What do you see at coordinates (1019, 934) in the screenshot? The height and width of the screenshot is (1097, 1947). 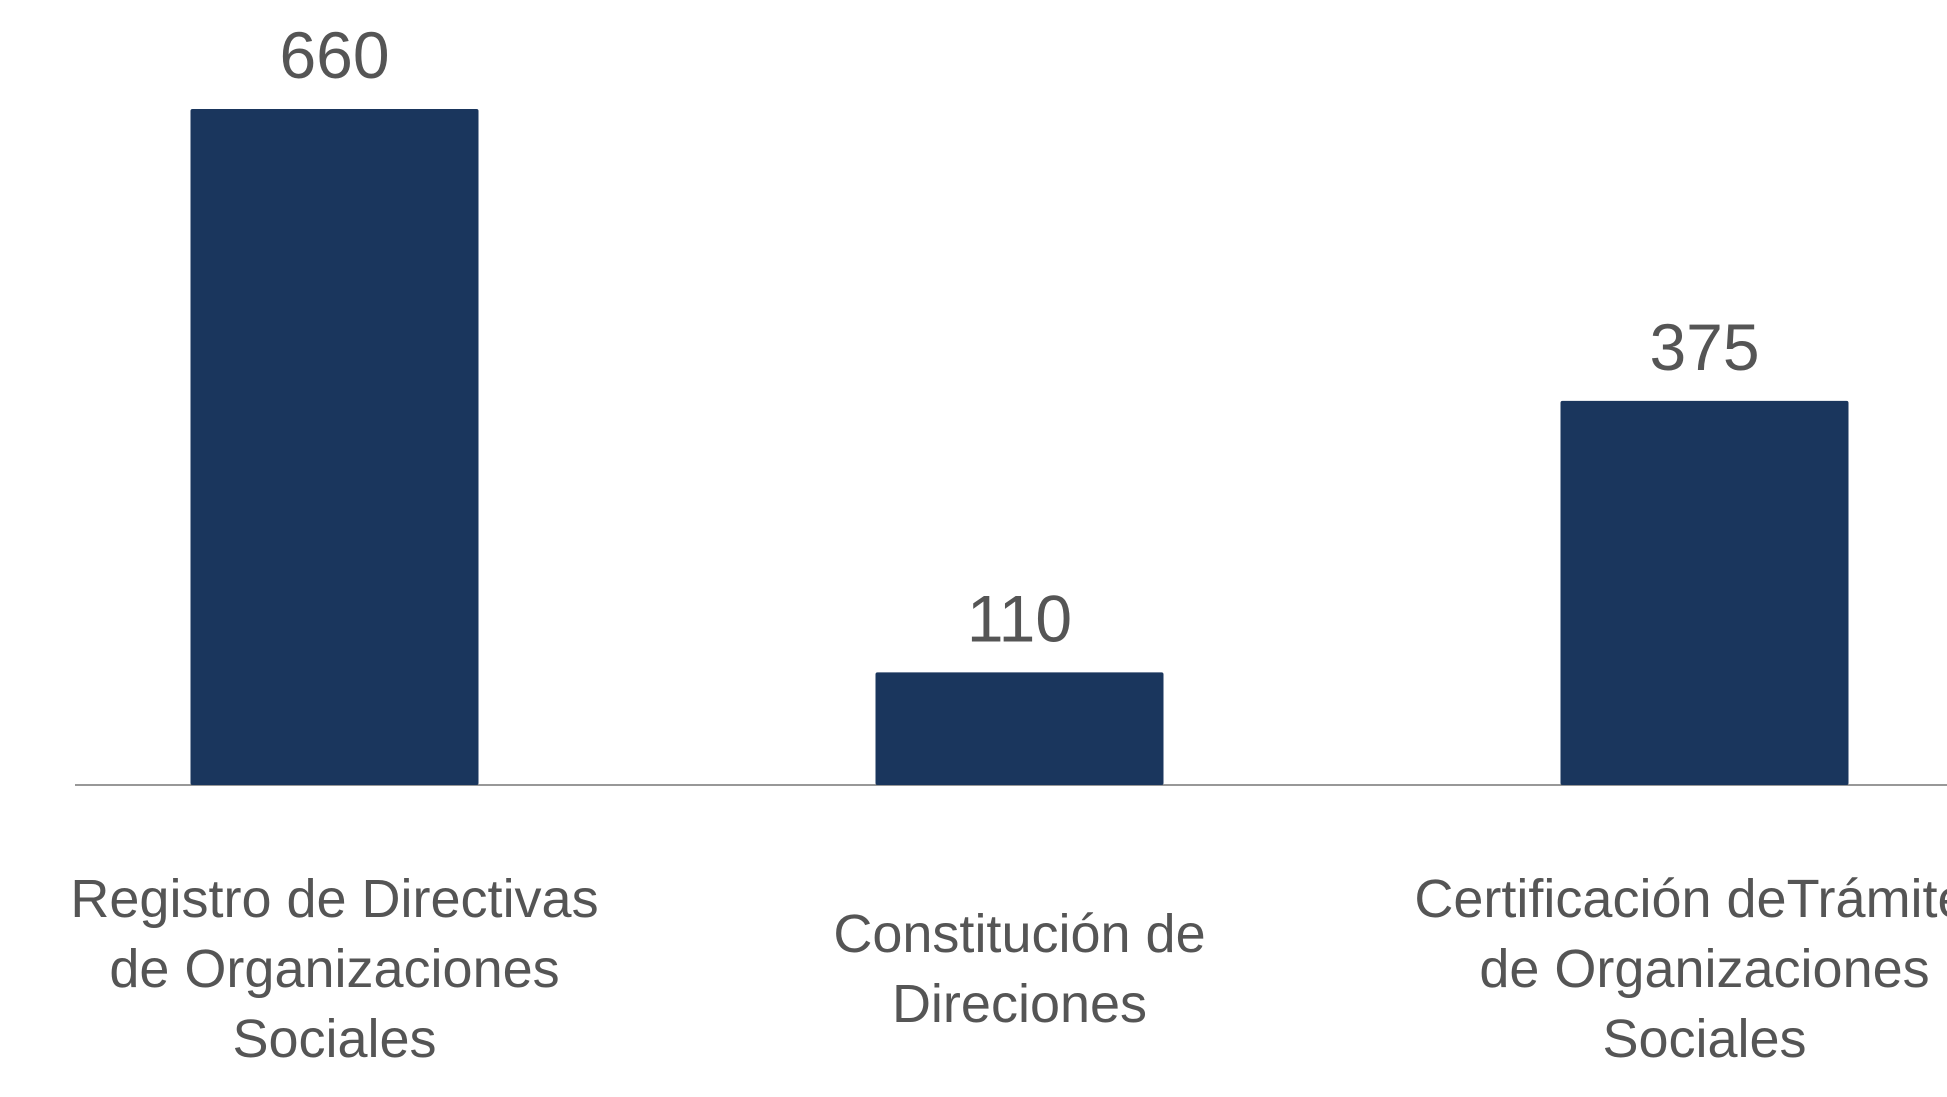 I see `category-label-line: Constitución de` at bounding box center [1019, 934].